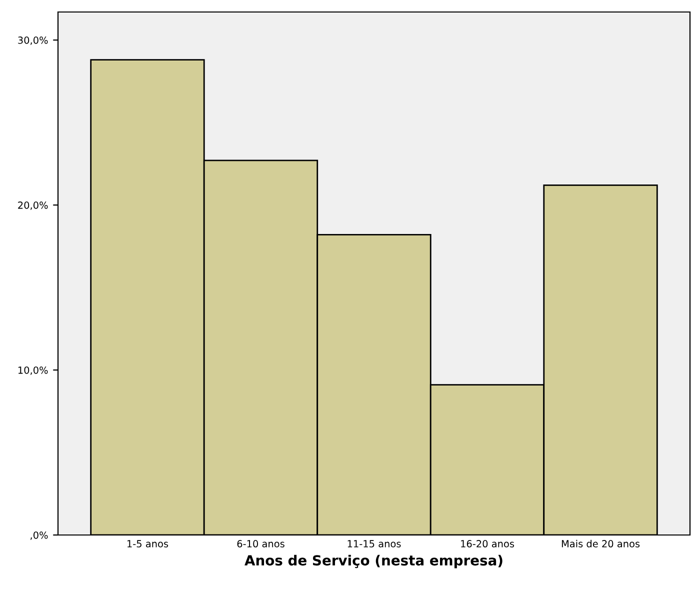 The height and width of the screenshot is (590, 695). What do you see at coordinates (33, 370) in the screenshot?
I see `y-tick-label: 10,0%` at bounding box center [33, 370].